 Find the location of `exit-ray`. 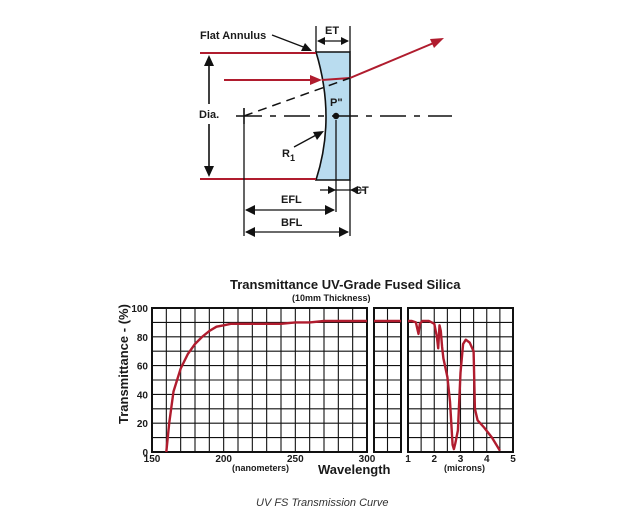

exit-ray is located at coordinates (393, 60).